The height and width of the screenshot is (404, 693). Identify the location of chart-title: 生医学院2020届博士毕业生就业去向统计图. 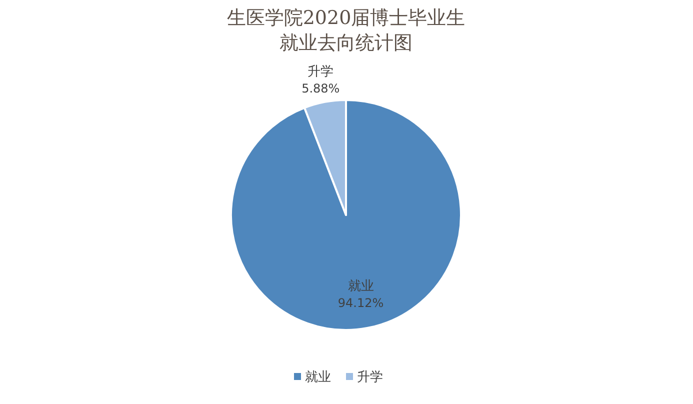
(346, 31).